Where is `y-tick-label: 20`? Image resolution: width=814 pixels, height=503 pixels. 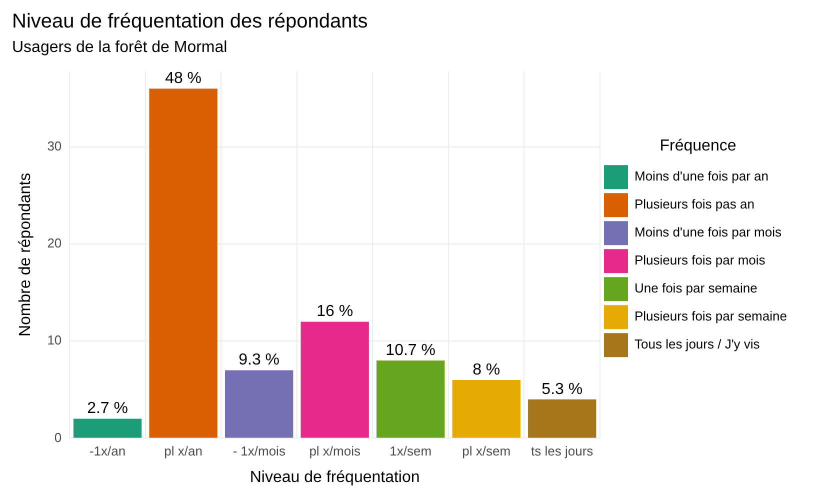
y-tick-label: 20 is located at coordinates (54, 243).